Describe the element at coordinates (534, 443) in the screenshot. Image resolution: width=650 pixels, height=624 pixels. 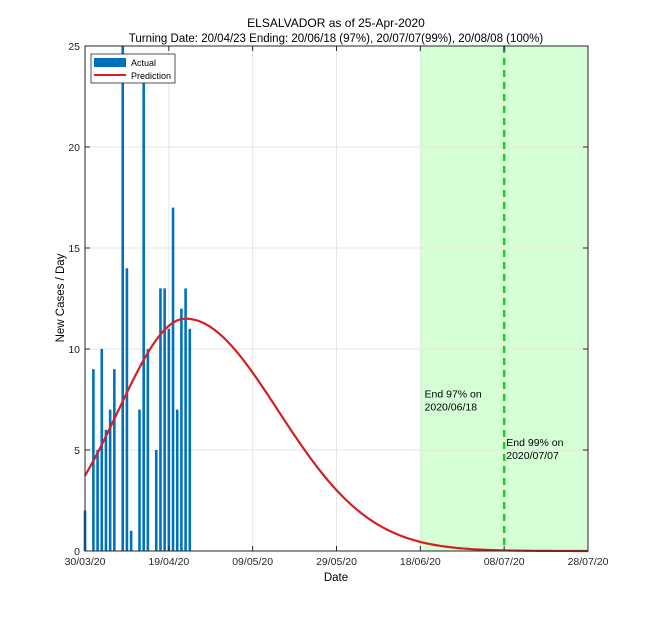
I see `annotation-end-99-line: End 99% on` at that location.